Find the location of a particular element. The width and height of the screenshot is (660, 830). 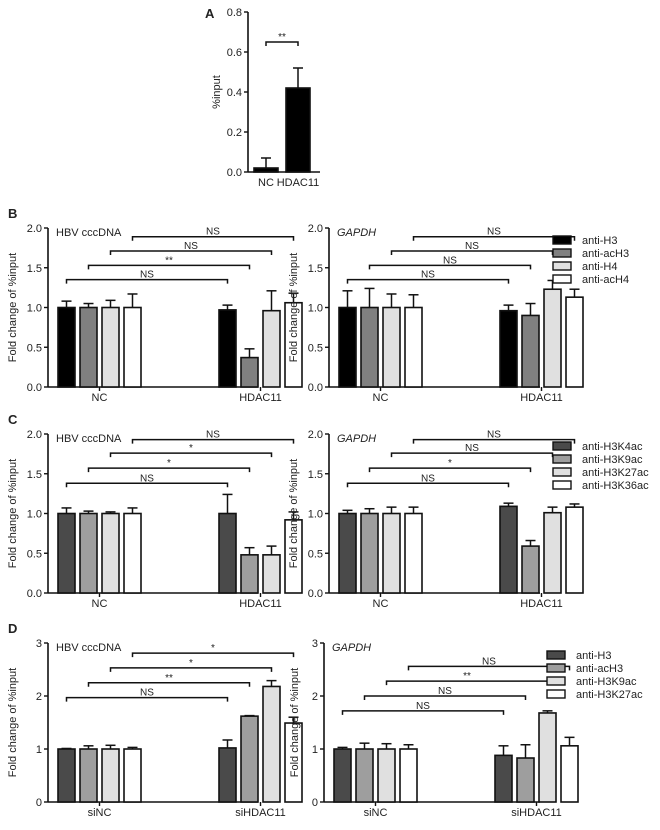

legend-label: anti-H3K36ac is located at coordinates (615, 486).